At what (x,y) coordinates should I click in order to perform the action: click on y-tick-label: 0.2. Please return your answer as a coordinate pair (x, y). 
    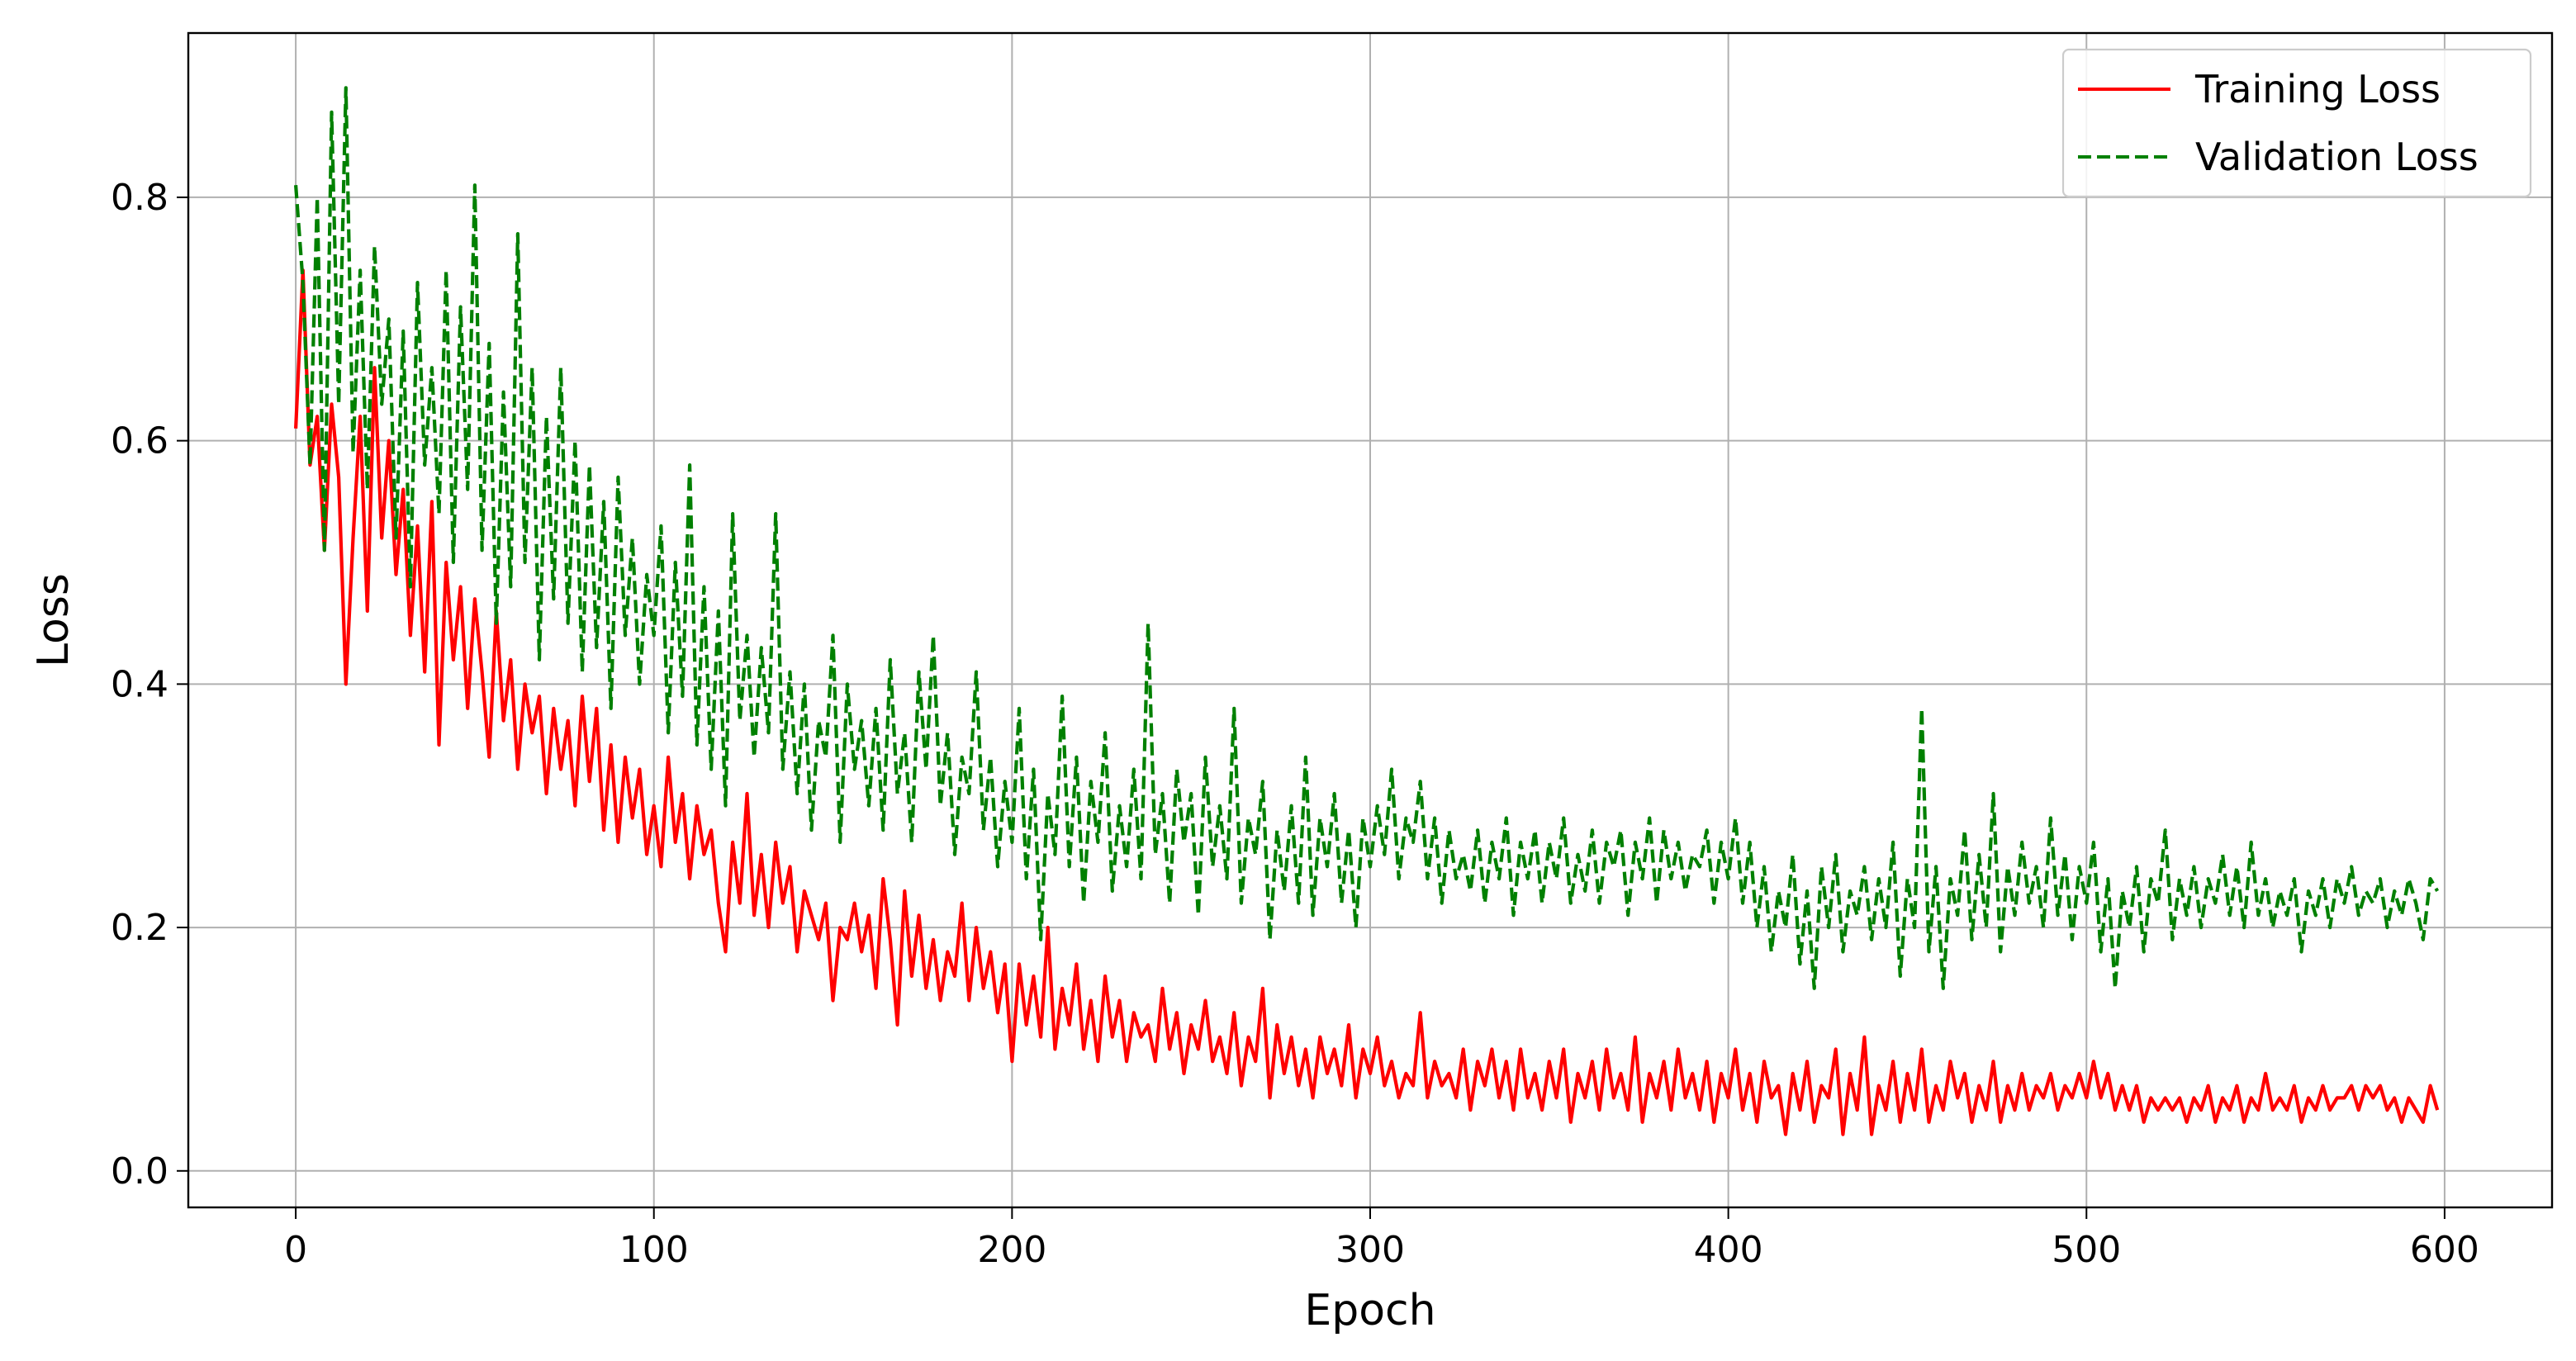
    Looking at the image, I should click on (139, 928).